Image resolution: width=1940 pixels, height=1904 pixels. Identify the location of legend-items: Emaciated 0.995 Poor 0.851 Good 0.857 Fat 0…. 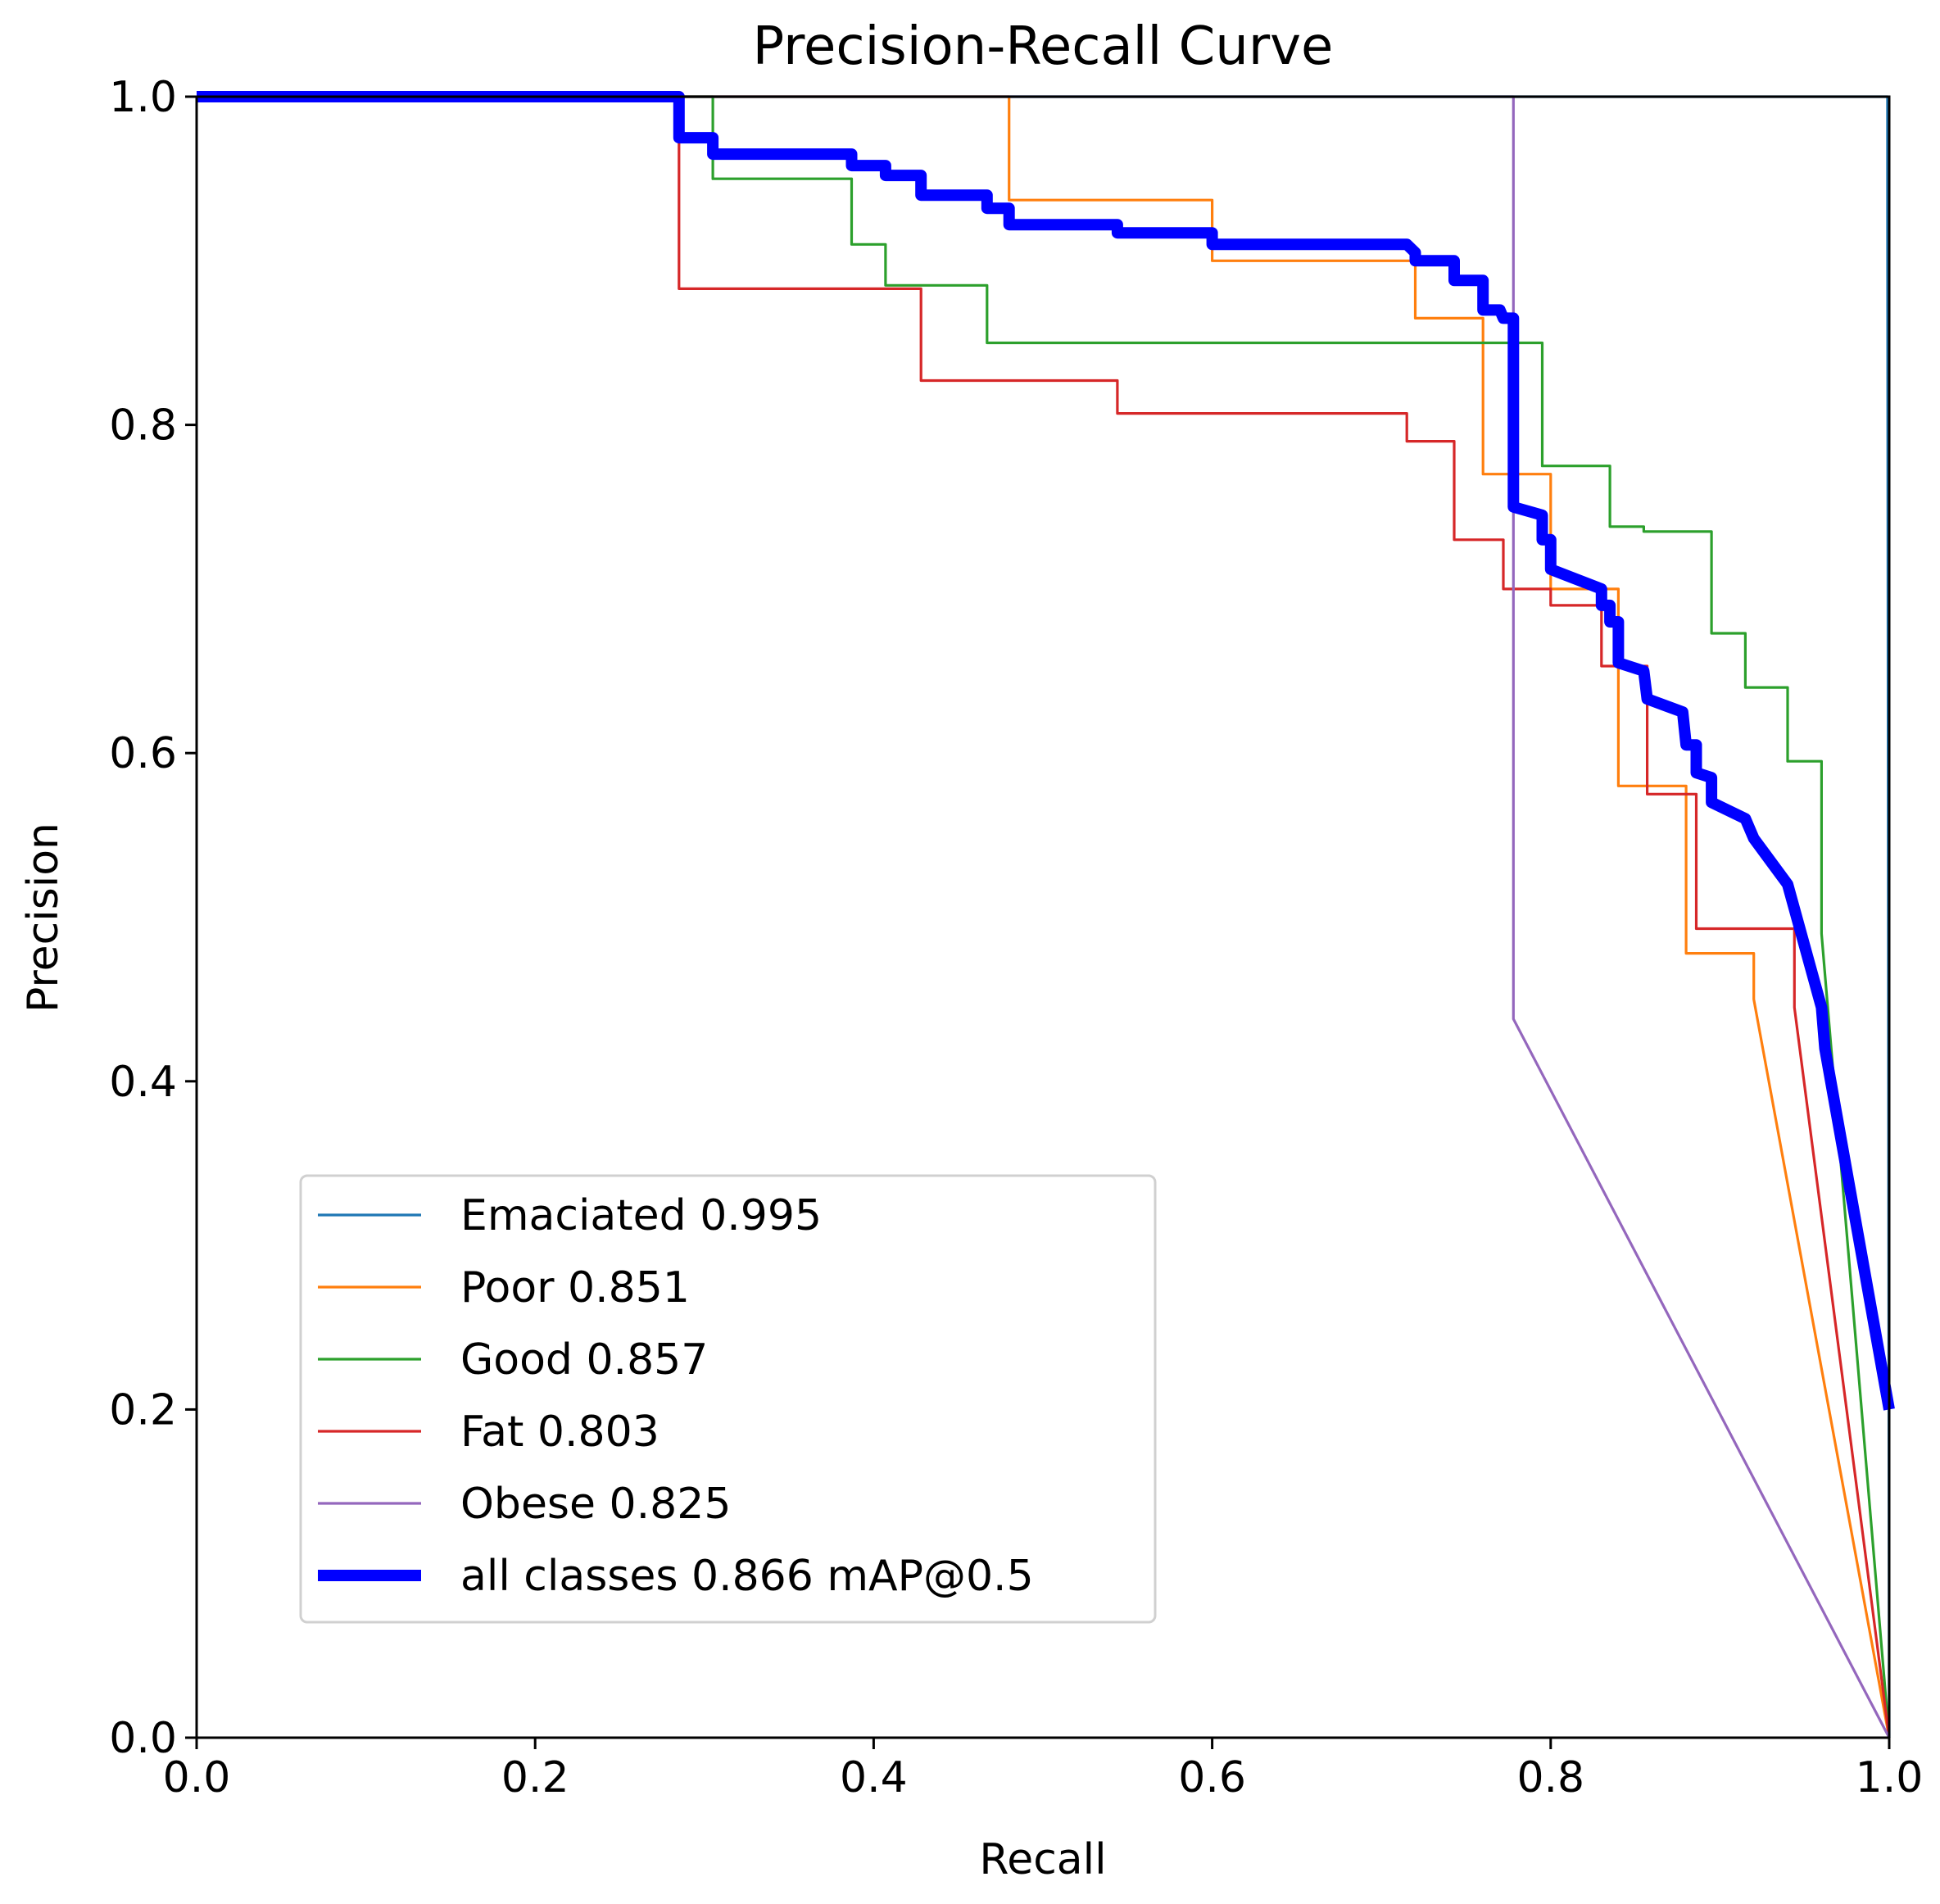
(676, 1396).